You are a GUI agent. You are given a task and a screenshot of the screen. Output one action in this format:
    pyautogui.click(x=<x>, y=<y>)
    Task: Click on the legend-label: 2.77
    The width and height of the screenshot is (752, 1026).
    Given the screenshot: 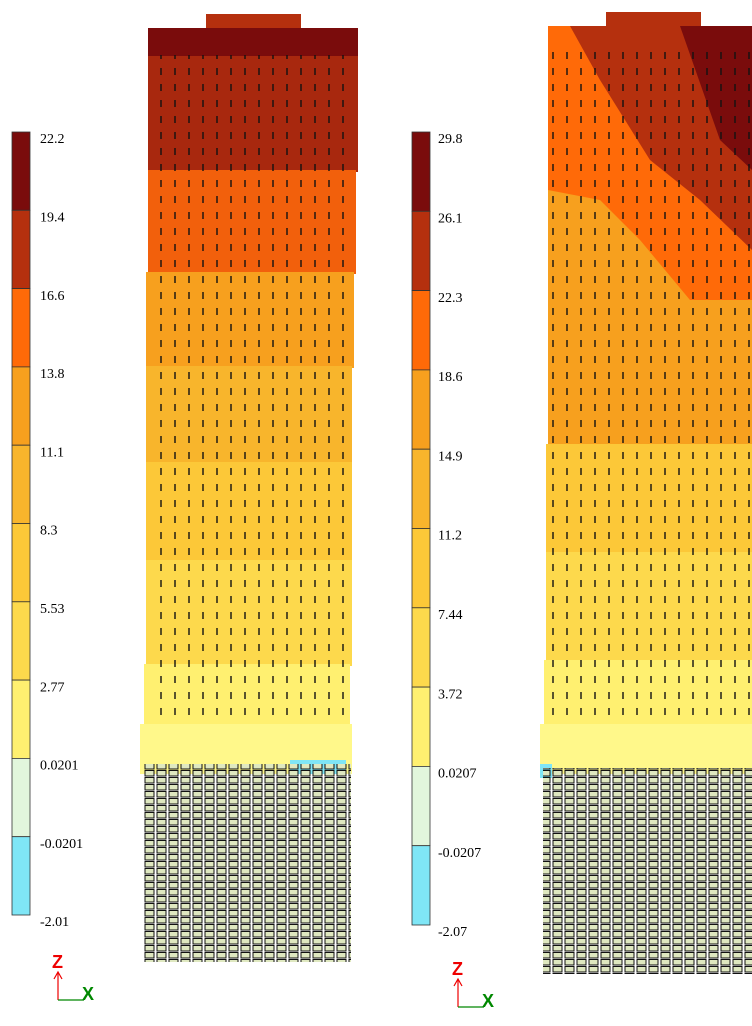 What is the action you would take?
    pyautogui.click(x=52, y=687)
    